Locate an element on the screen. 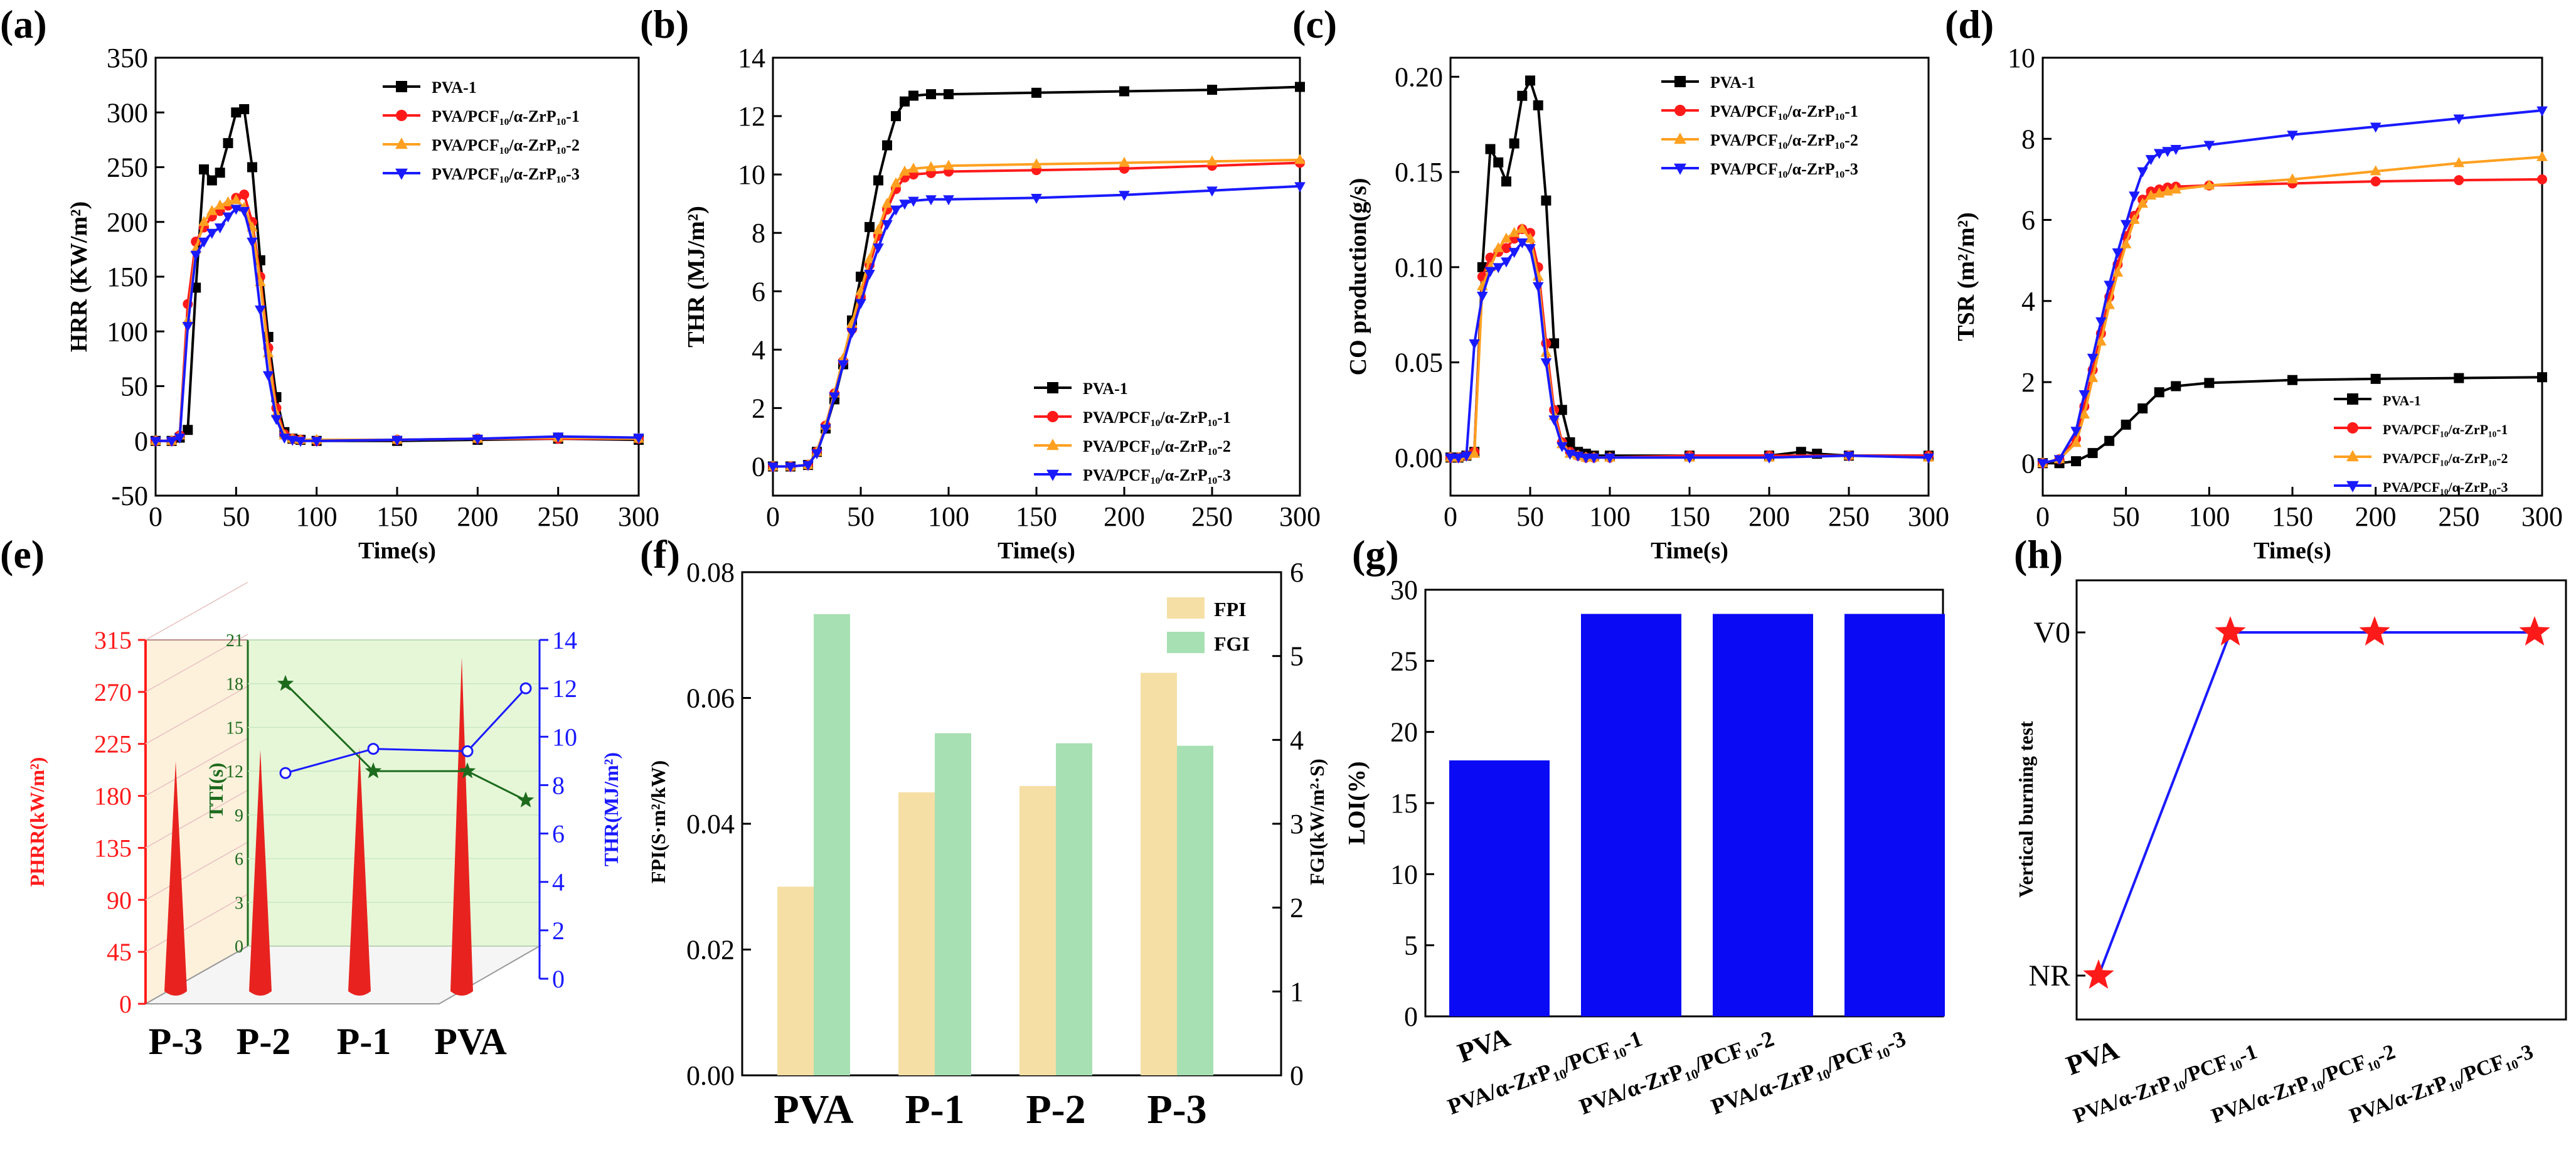  x-tick-label: 300 is located at coordinates (2542, 516).